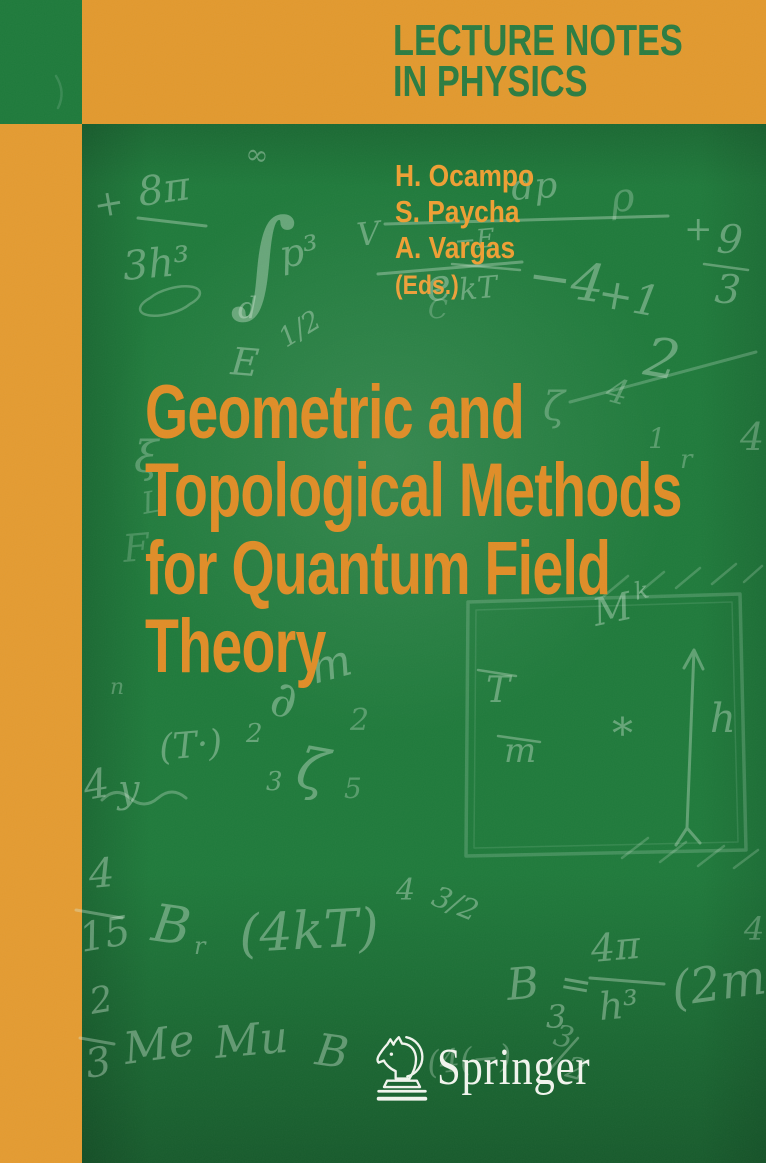  Describe the element at coordinates (490, 81) in the screenshot. I see `series-title-line2: IN PHYSICS` at that location.